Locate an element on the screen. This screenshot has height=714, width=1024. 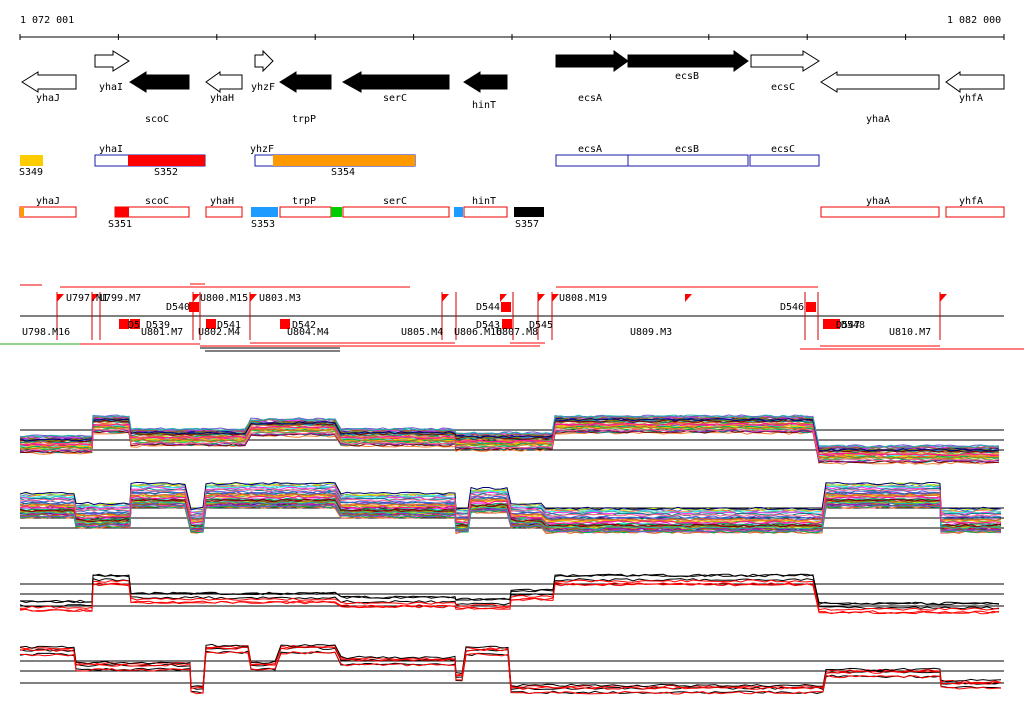
operon-box-ecsC is located at coordinates (784, 160).